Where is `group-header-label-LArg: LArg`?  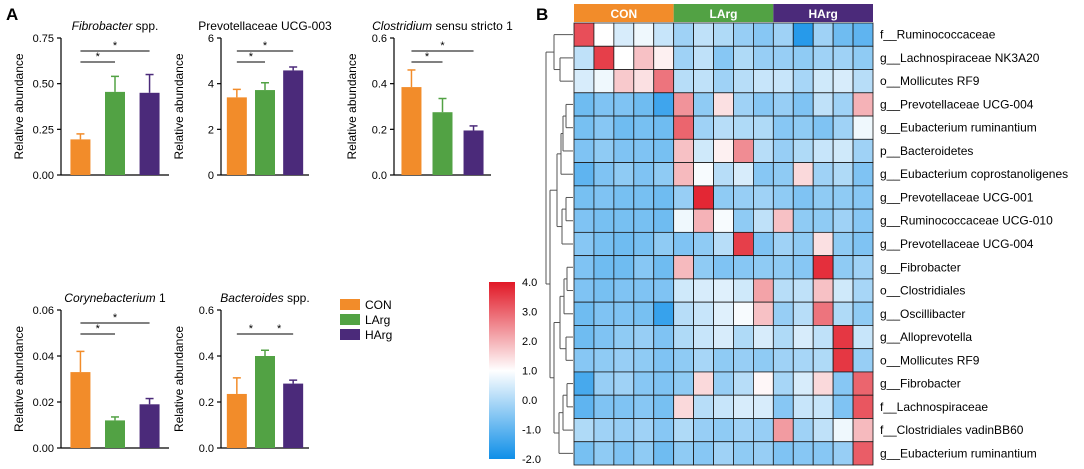 group-header-label-LArg: LArg is located at coordinates (724, 14).